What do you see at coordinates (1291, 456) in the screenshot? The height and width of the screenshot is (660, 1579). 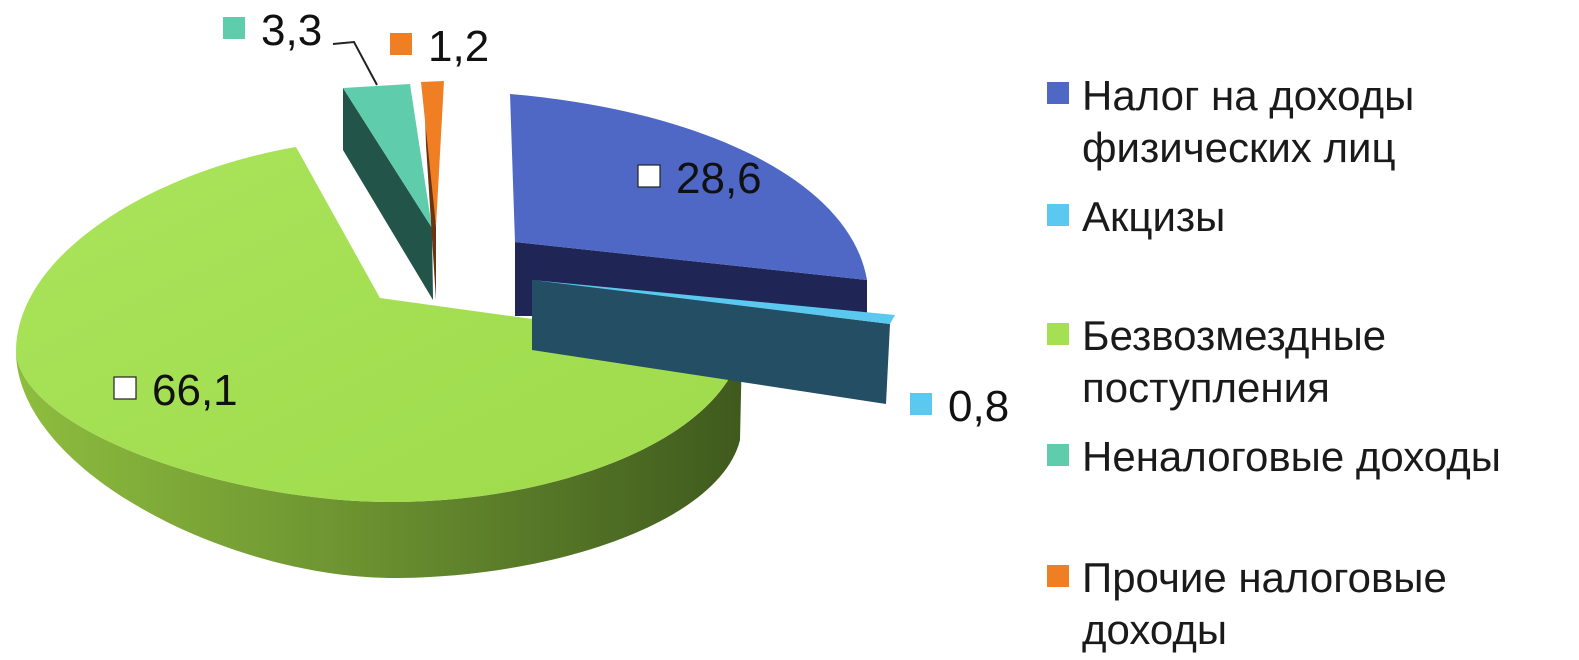 I see `legend-label: Неналоговые доходы` at bounding box center [1291, 456].